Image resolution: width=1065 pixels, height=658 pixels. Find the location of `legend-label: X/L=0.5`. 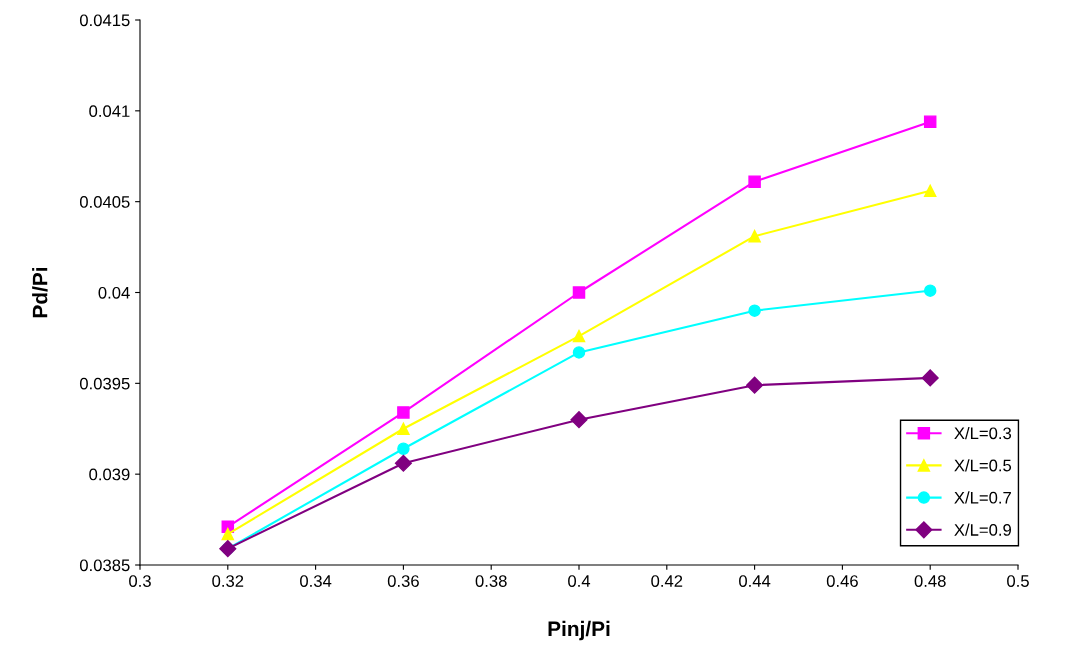

legend-label: X/L=0.5 is located at coordinates (983, 465).